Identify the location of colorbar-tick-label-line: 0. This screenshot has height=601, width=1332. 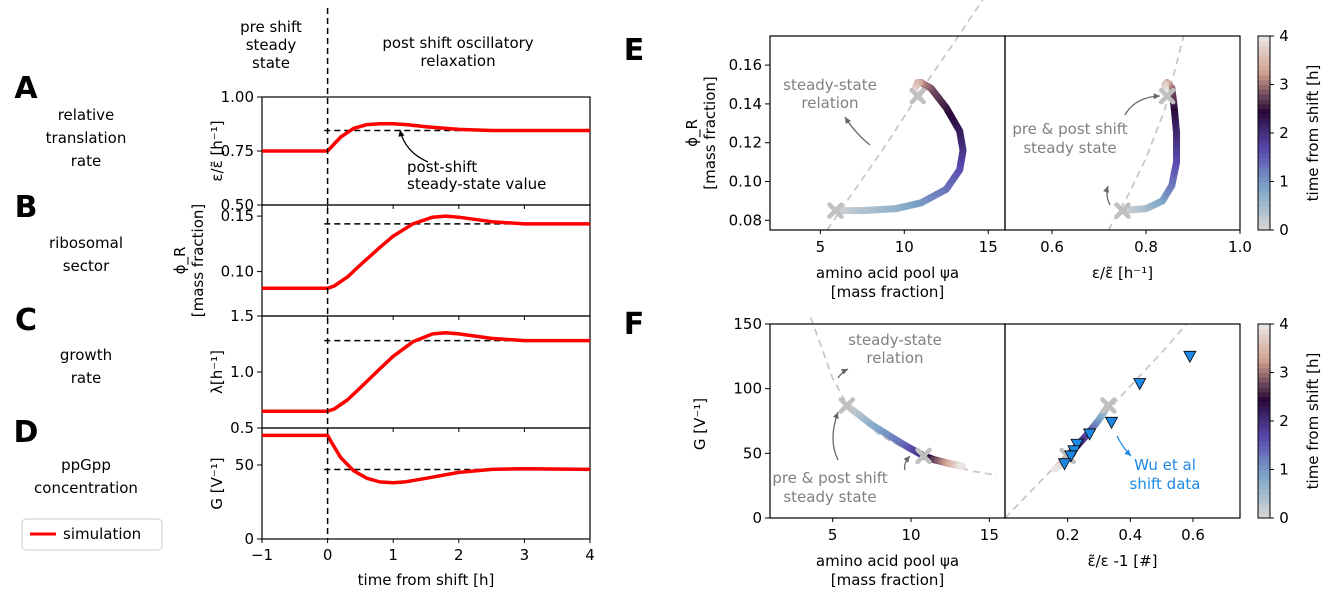
(1284, 518).